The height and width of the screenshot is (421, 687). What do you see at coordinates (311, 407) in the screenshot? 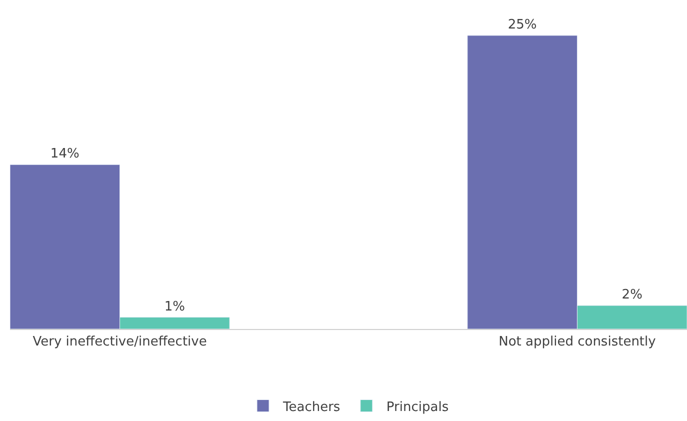
I see `legend-label: Teachers` at bounding box center [311, 407].